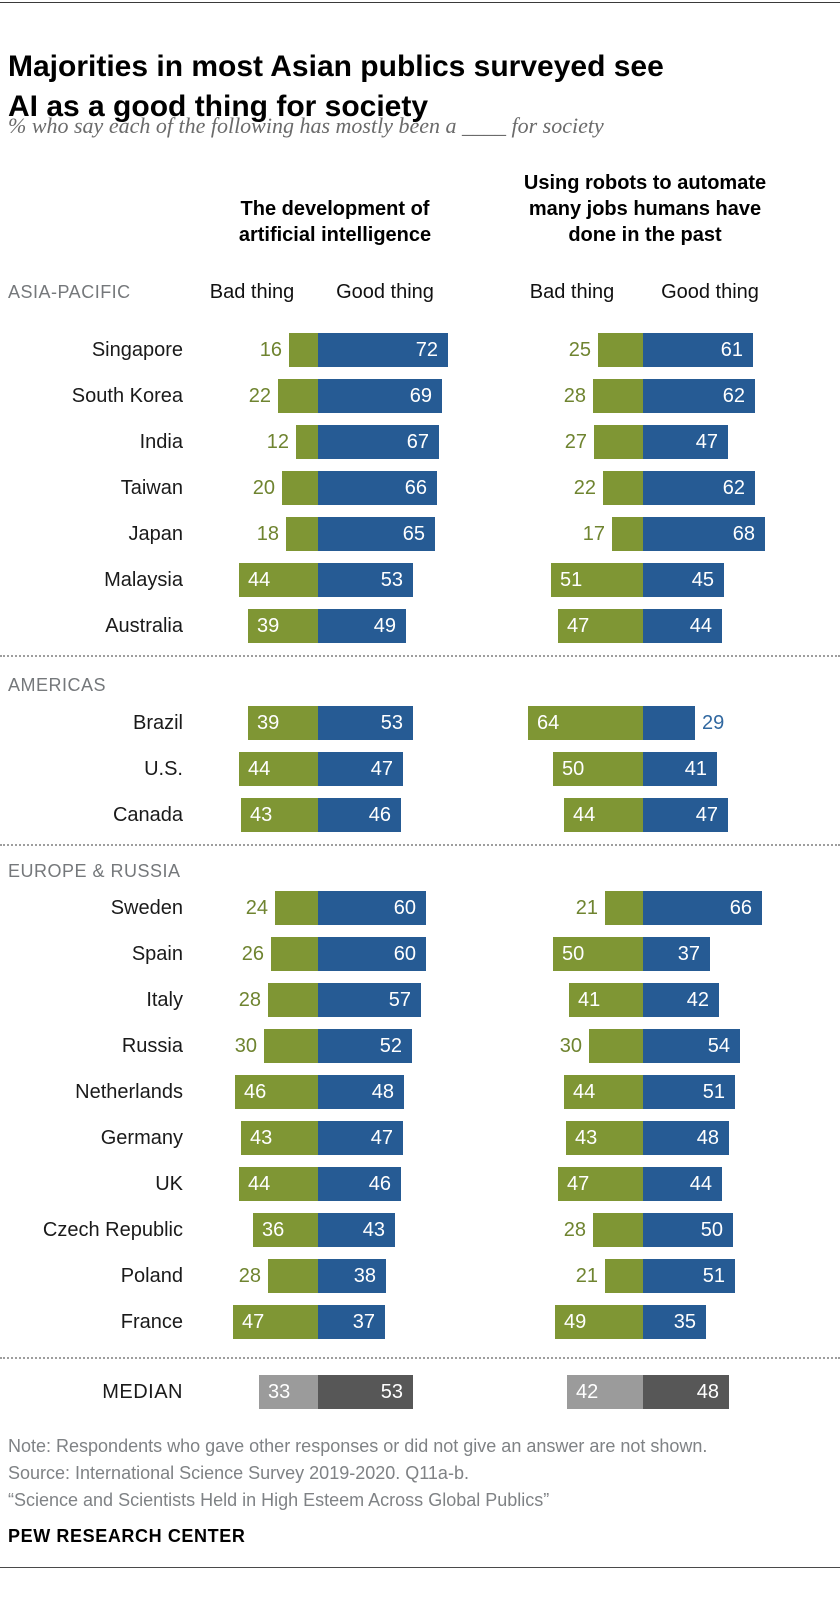 This screenshot has width=840, height=1604. I want to click on bar-pair: 25 61, so click(660, 350).